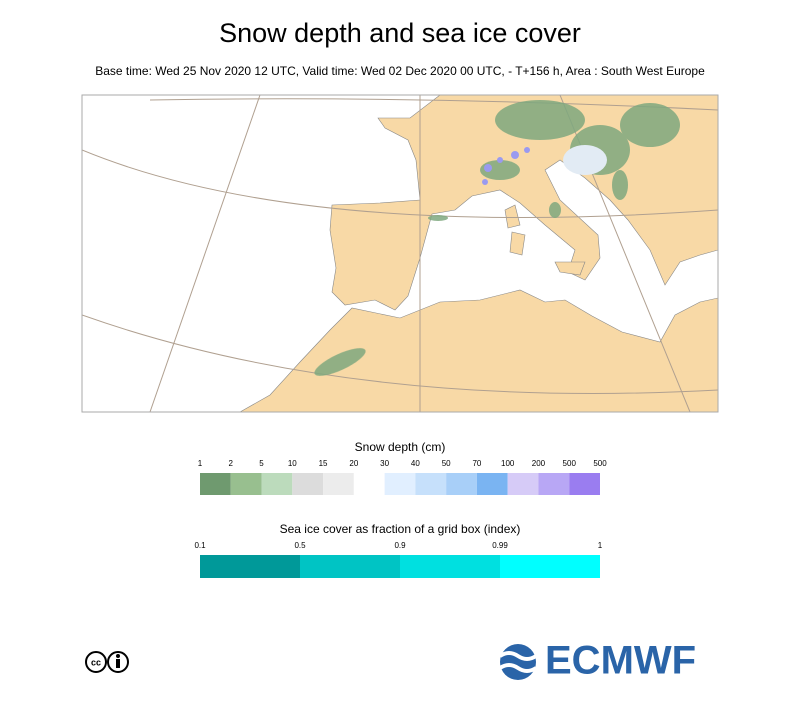 Image resolution: width=800 pixels, height=725 pixels. Describe the element at coordinates (500, 545) in the screenshot. I see `legend-label: 0.99` at that location.